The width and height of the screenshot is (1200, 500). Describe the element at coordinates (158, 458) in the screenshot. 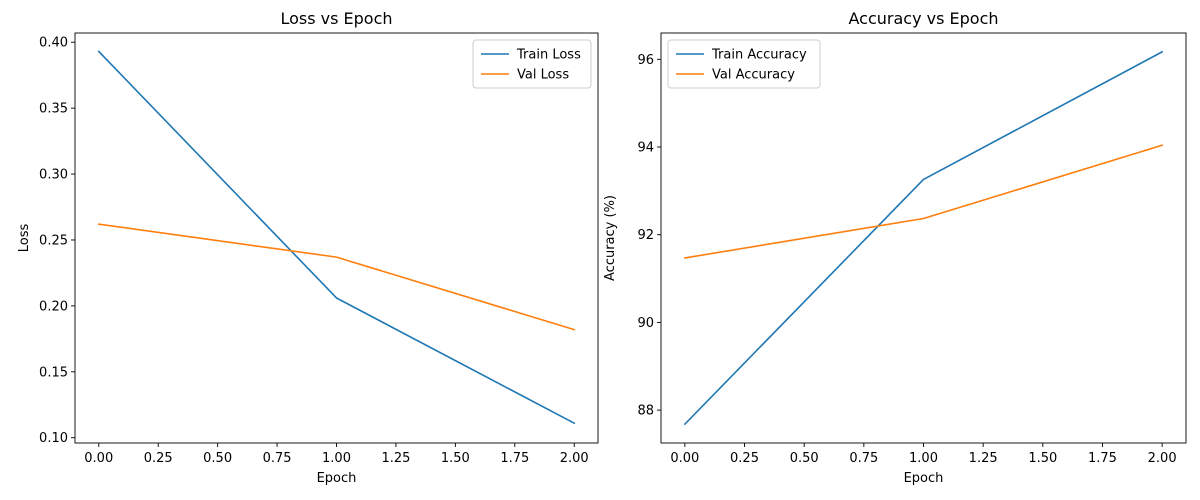

I see `loss-x-tick-label: 0.25` at that location.